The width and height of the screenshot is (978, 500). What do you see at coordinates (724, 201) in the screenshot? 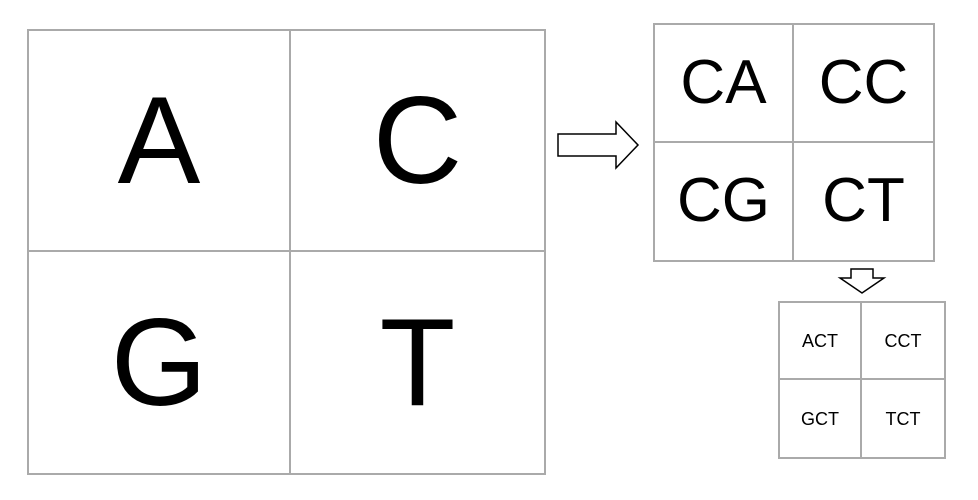
I see `grid-cell-cg: CG` at bounding box center [724, 201].